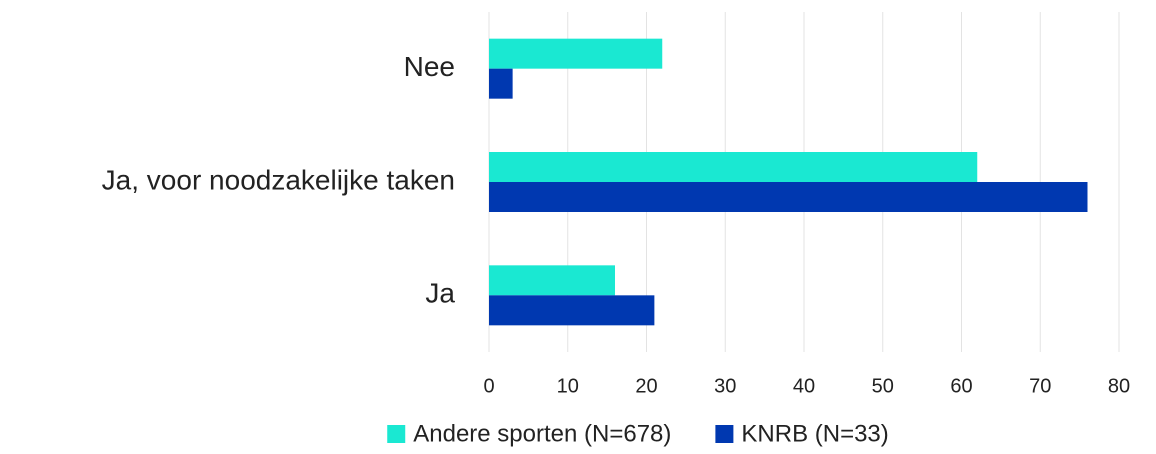 The image size is (1156, 454). I want to click on x-tick-label: 10, so click(568, 386).